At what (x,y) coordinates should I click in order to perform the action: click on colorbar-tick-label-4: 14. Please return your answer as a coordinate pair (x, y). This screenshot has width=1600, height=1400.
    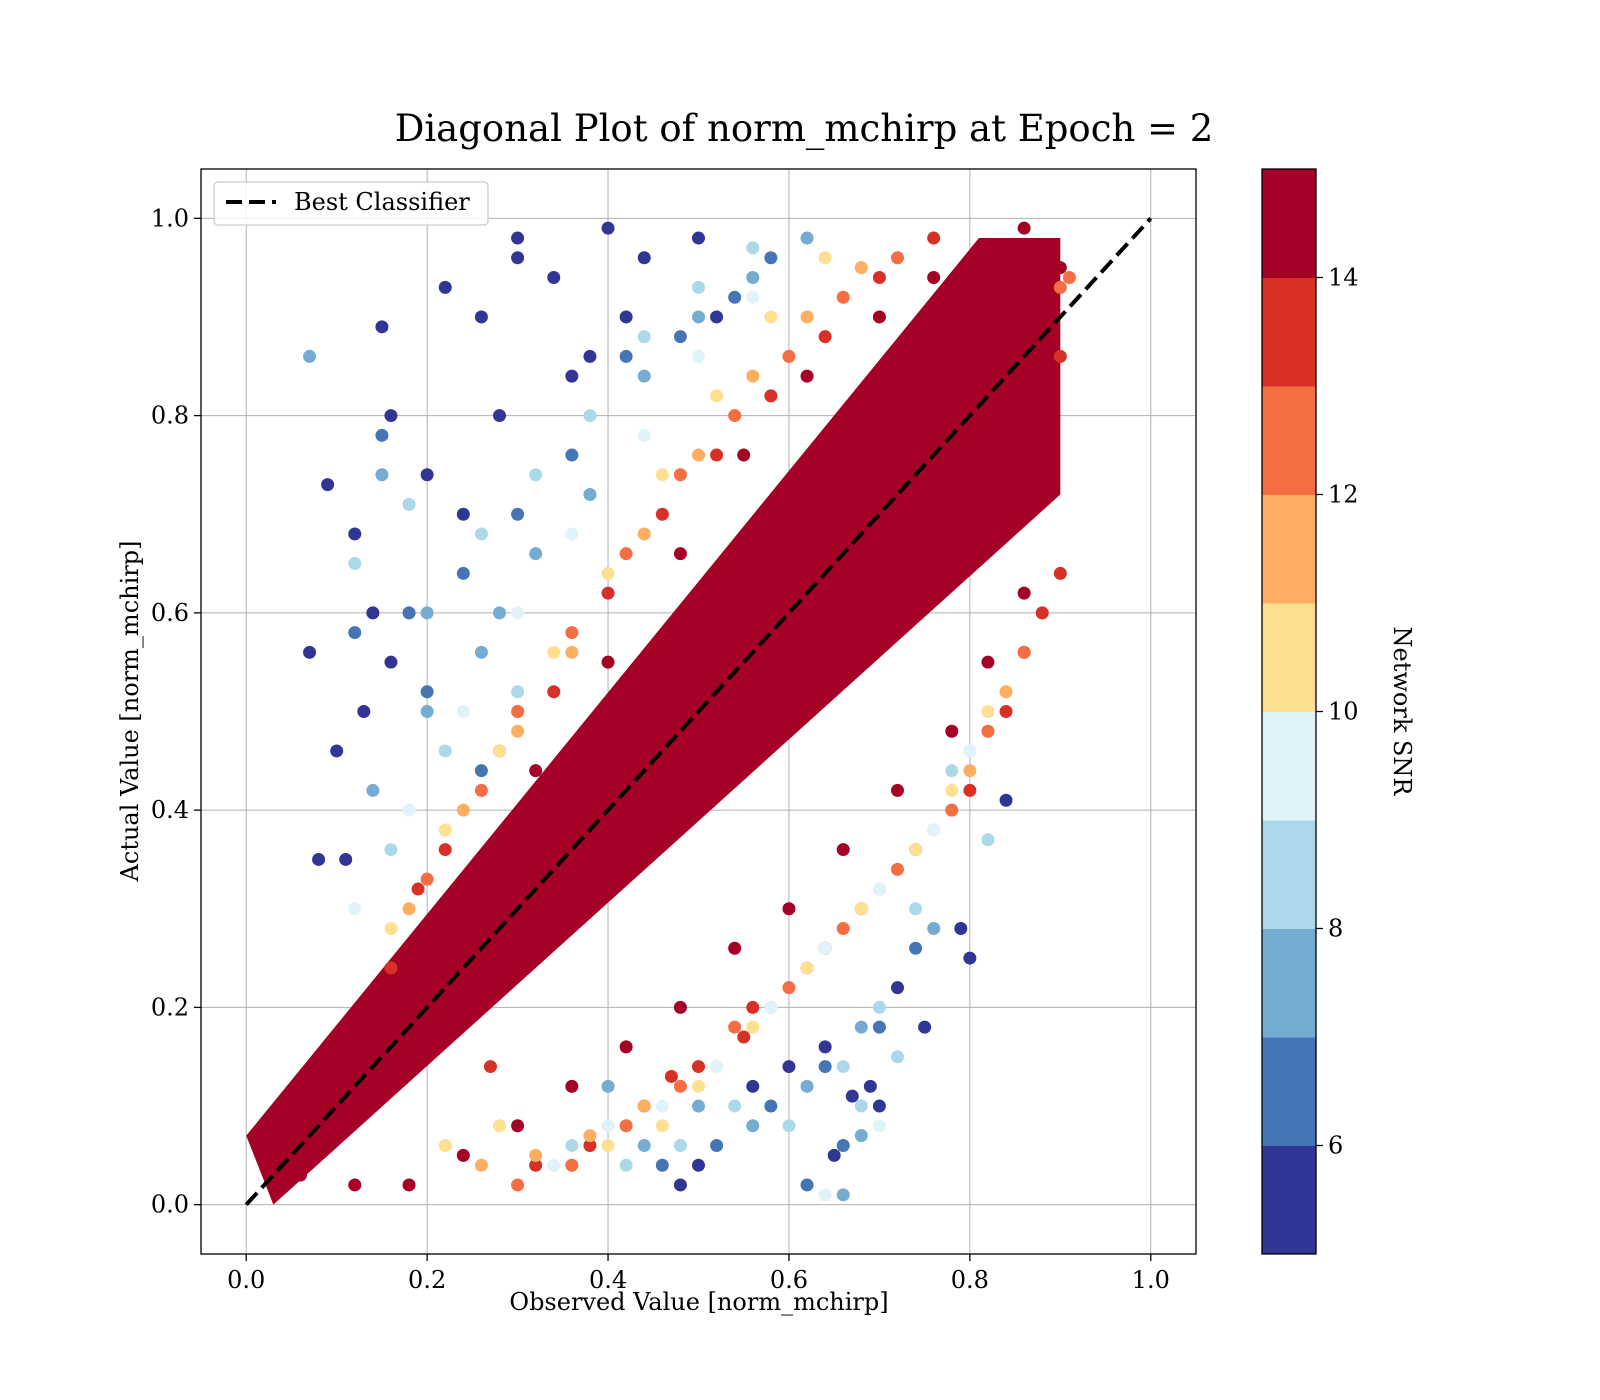
    Looking at the image, I should click on (1343, 278).